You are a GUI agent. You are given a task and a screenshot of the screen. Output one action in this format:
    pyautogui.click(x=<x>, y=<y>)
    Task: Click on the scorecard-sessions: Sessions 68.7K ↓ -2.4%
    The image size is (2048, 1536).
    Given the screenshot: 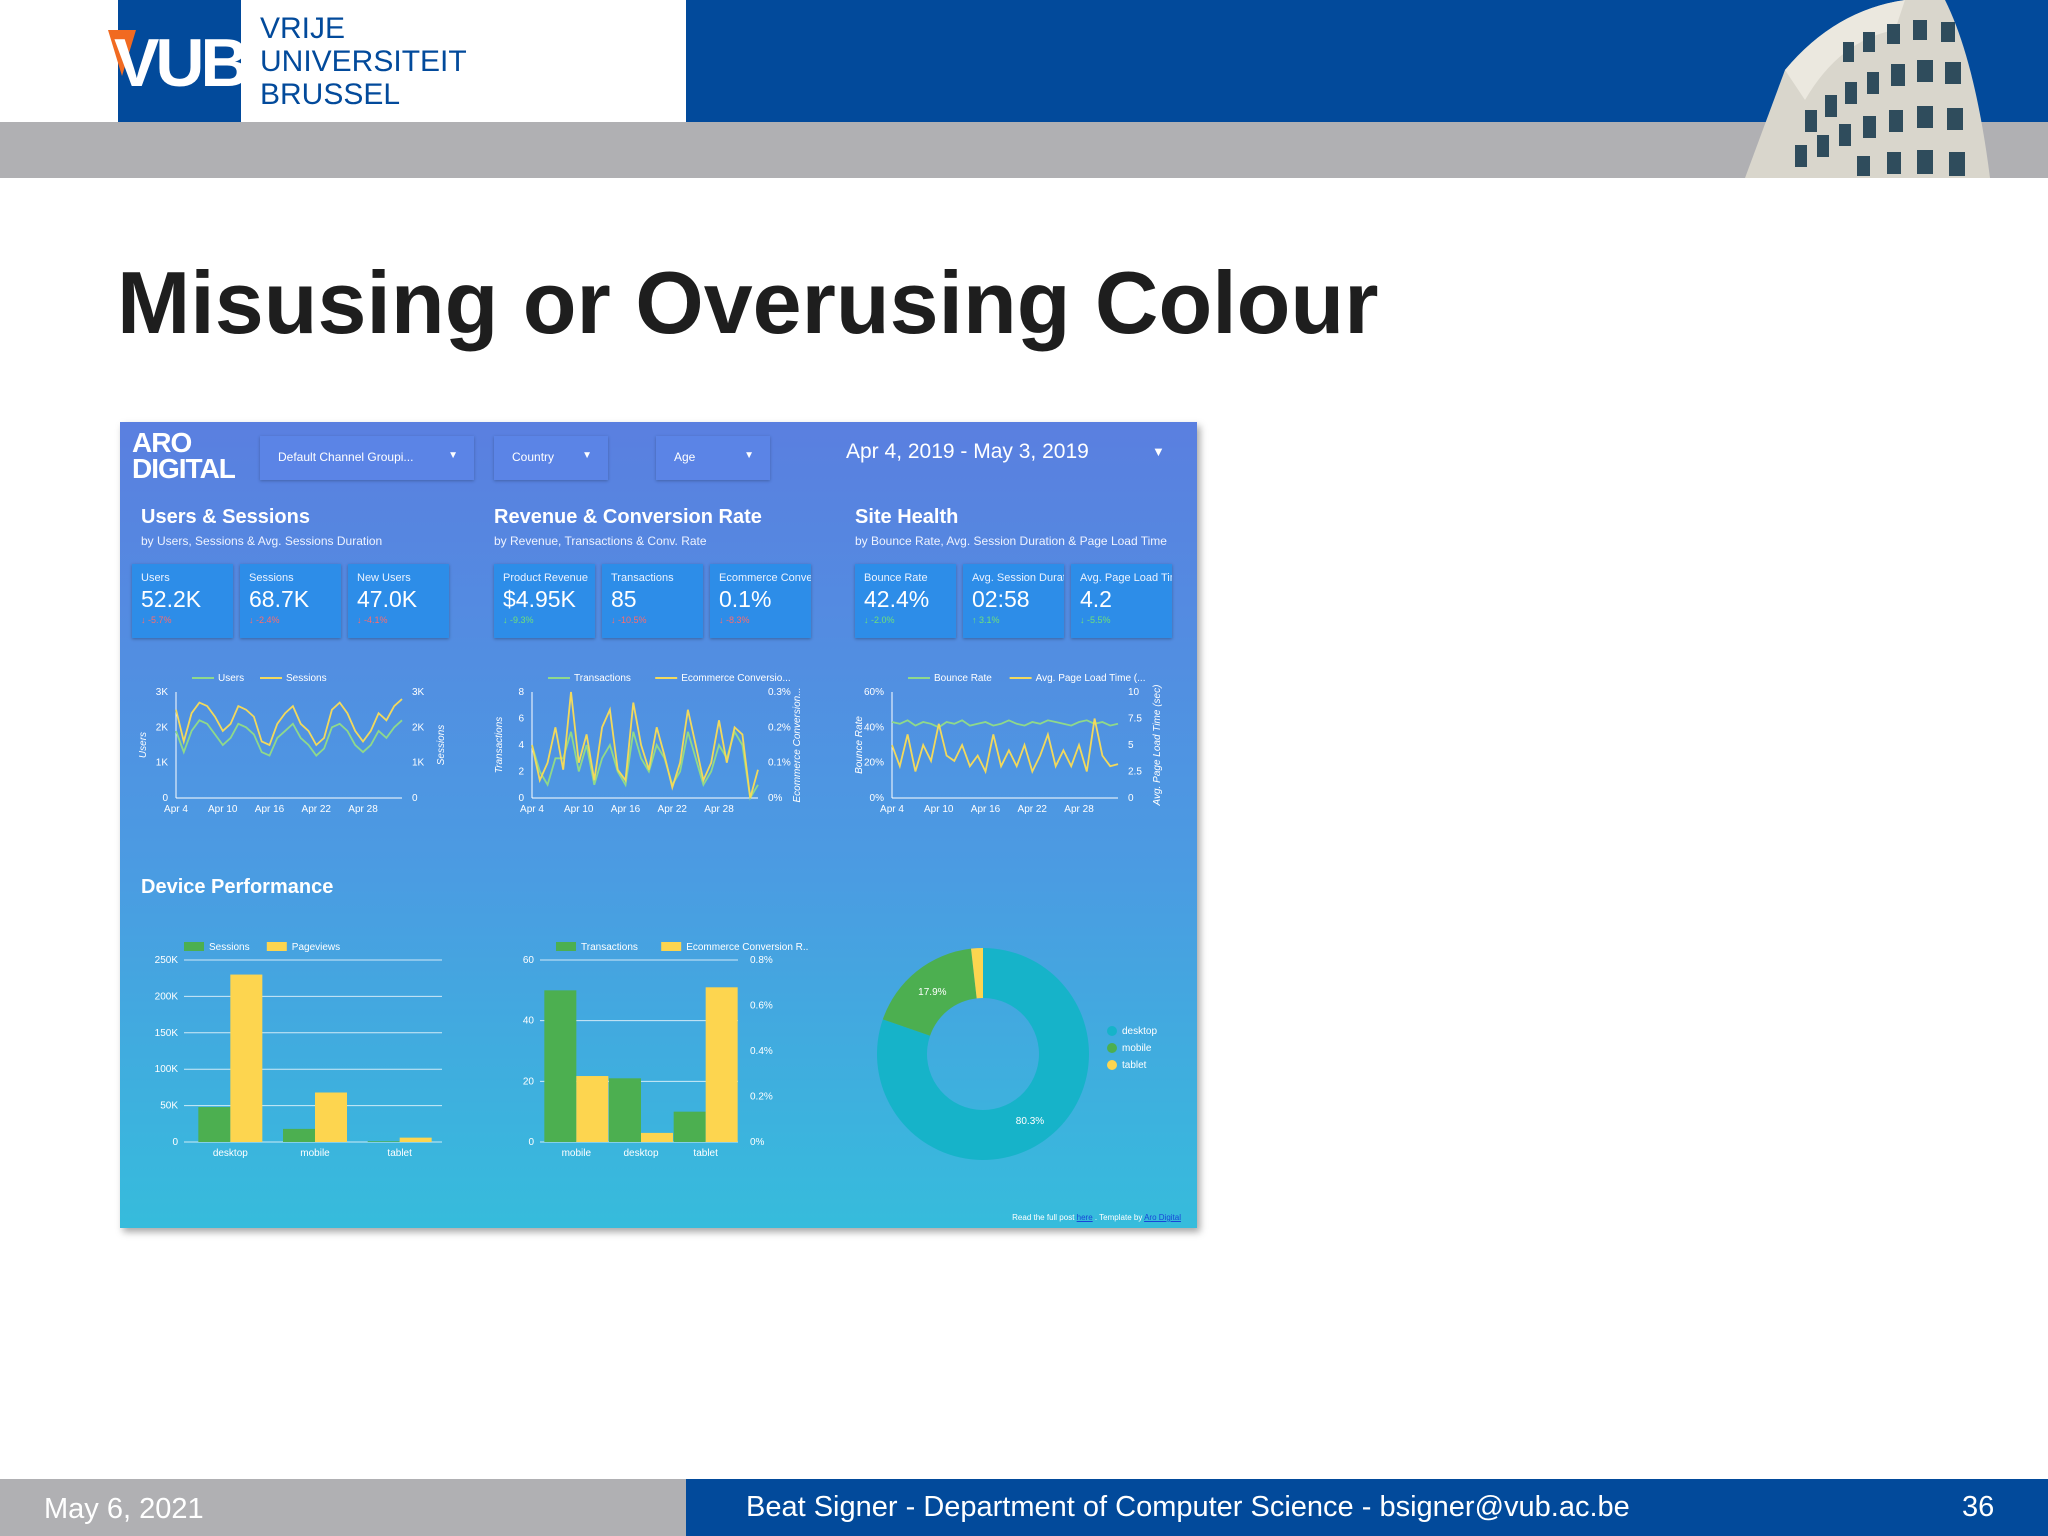 What is the action you would take?
    pyautogui.click(x=290, y=601)
    